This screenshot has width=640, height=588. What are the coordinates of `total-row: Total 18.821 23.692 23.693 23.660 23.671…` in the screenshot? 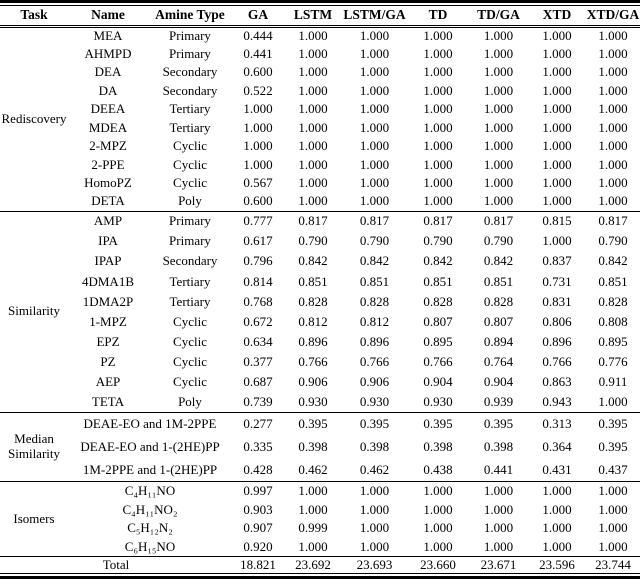 It's located at (320, 565).